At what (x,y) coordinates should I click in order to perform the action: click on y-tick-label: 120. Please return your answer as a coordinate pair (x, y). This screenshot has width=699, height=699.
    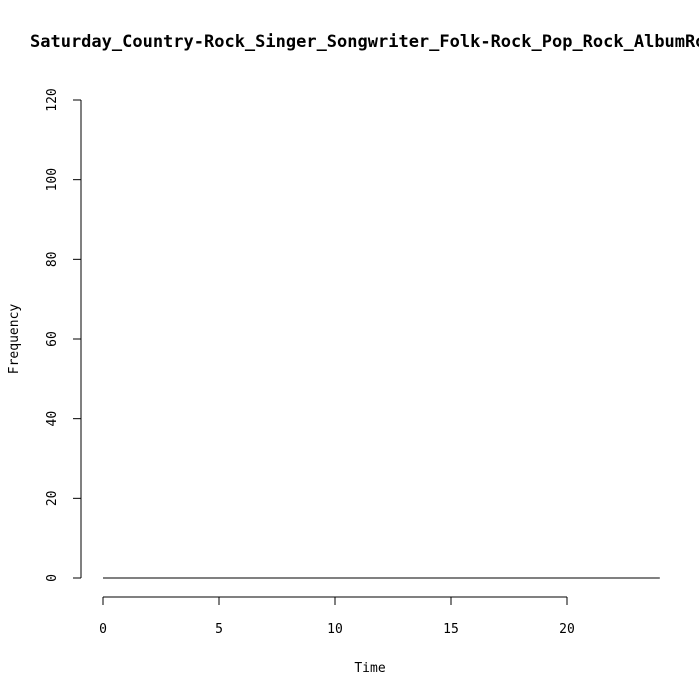
    Looking at the image, I should click on (52, 99).